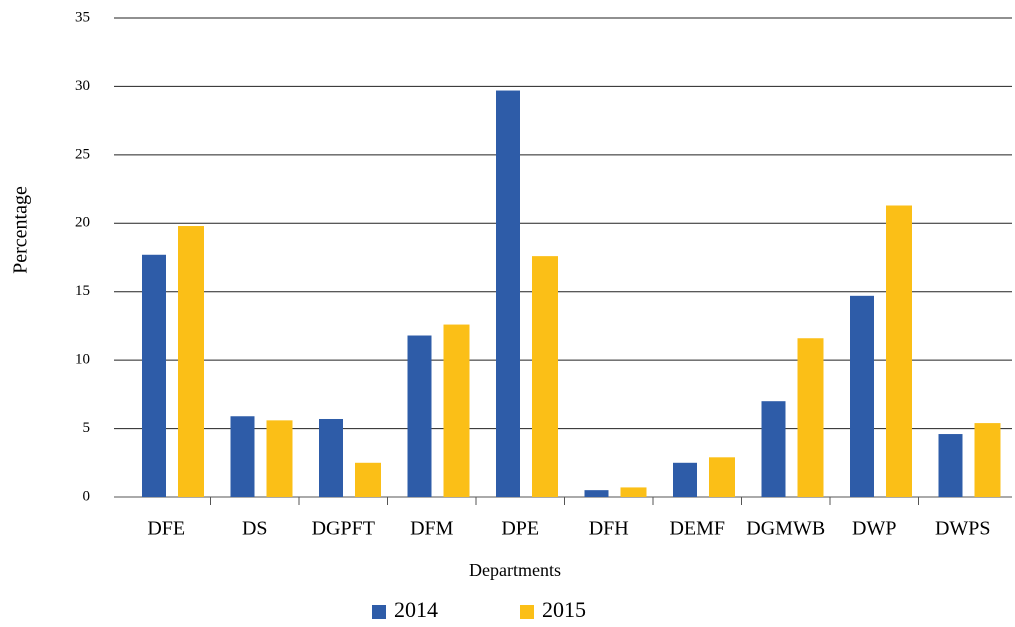 This screenshot has height=627, width=1015. What do you see at coordinates (87, 496) in the screenshot?
I see `y-tick-label: 0` at bounding box center [87, 496].